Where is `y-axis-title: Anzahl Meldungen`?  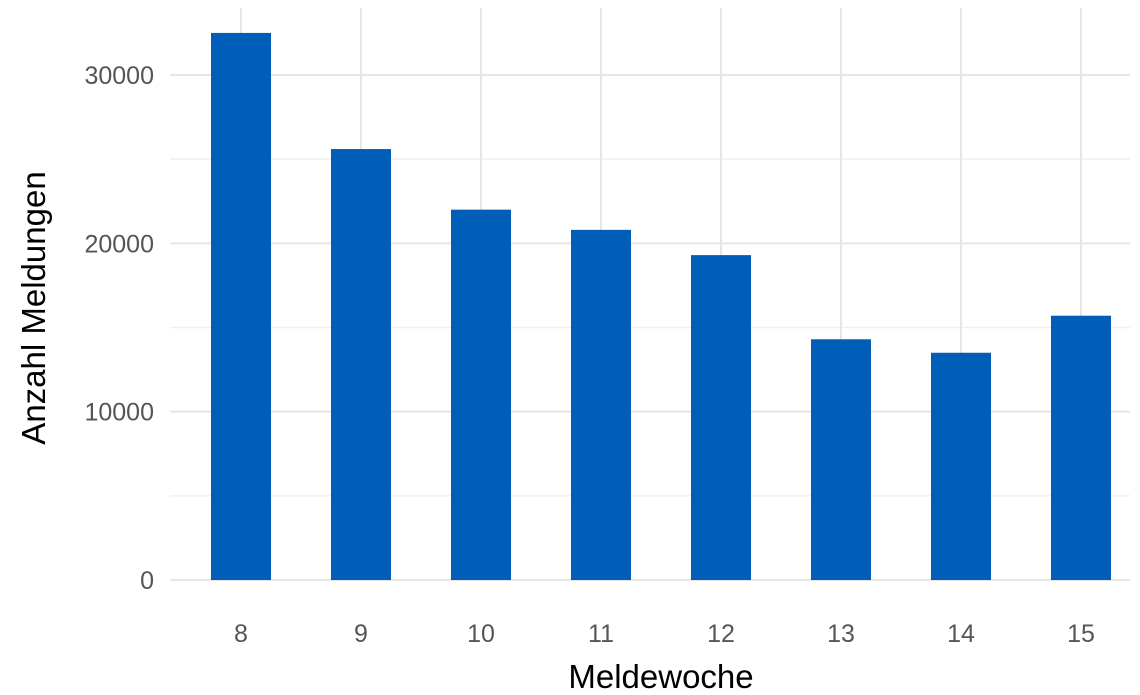
y-axis-title: Anzahl Meldungen is located at coordinates (33, 307).